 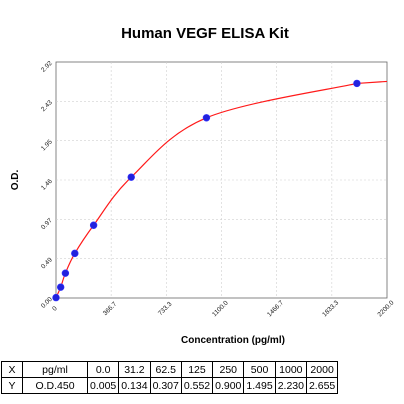 What do you see at coordinates (47, 106) in the screenshot?
I see `y-tick-label: 2.43` at bounding box center [47, 106].